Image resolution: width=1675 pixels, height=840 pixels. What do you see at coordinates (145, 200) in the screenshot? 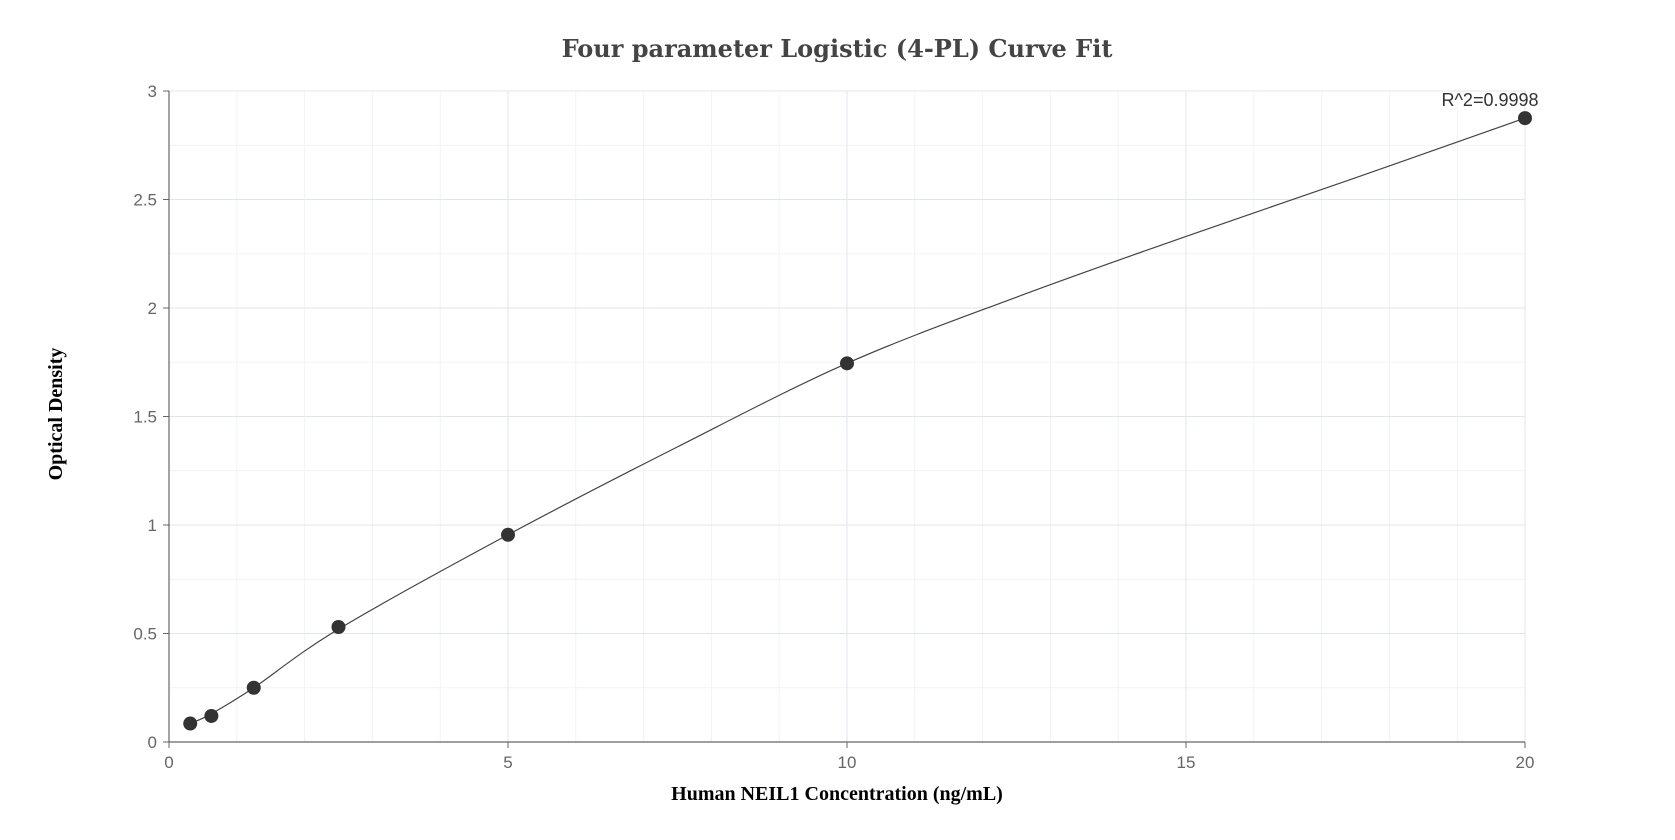
I see `y-tick-label: 2.5` at bounding box center [145, 200].